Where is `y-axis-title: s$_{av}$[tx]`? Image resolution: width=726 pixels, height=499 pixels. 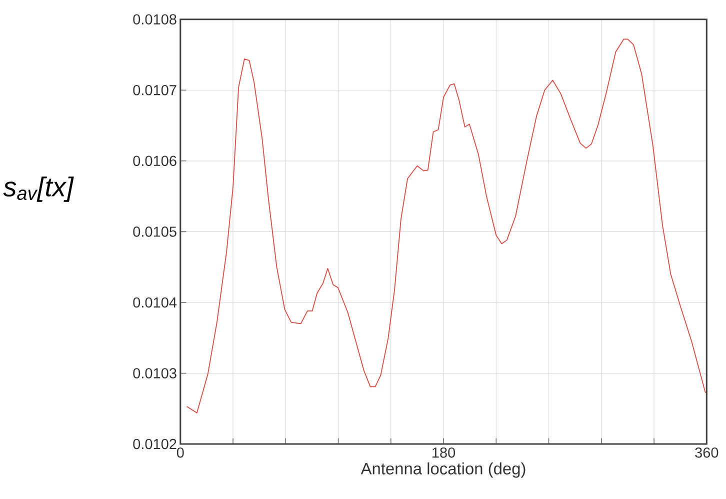
y-axis-title: s$_{av}$[tx] is located at coordinates (38, 189).